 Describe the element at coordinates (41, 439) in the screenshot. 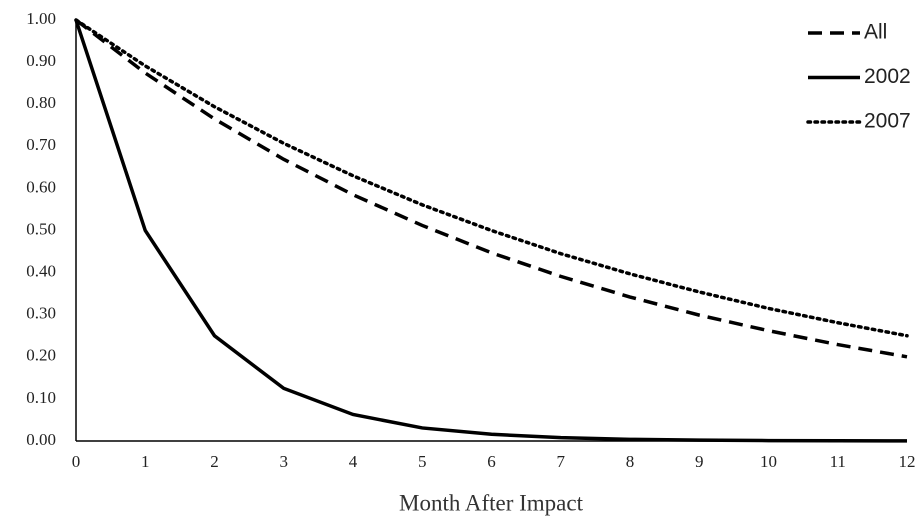

I see `y-tick-label: 0.00` at that location.